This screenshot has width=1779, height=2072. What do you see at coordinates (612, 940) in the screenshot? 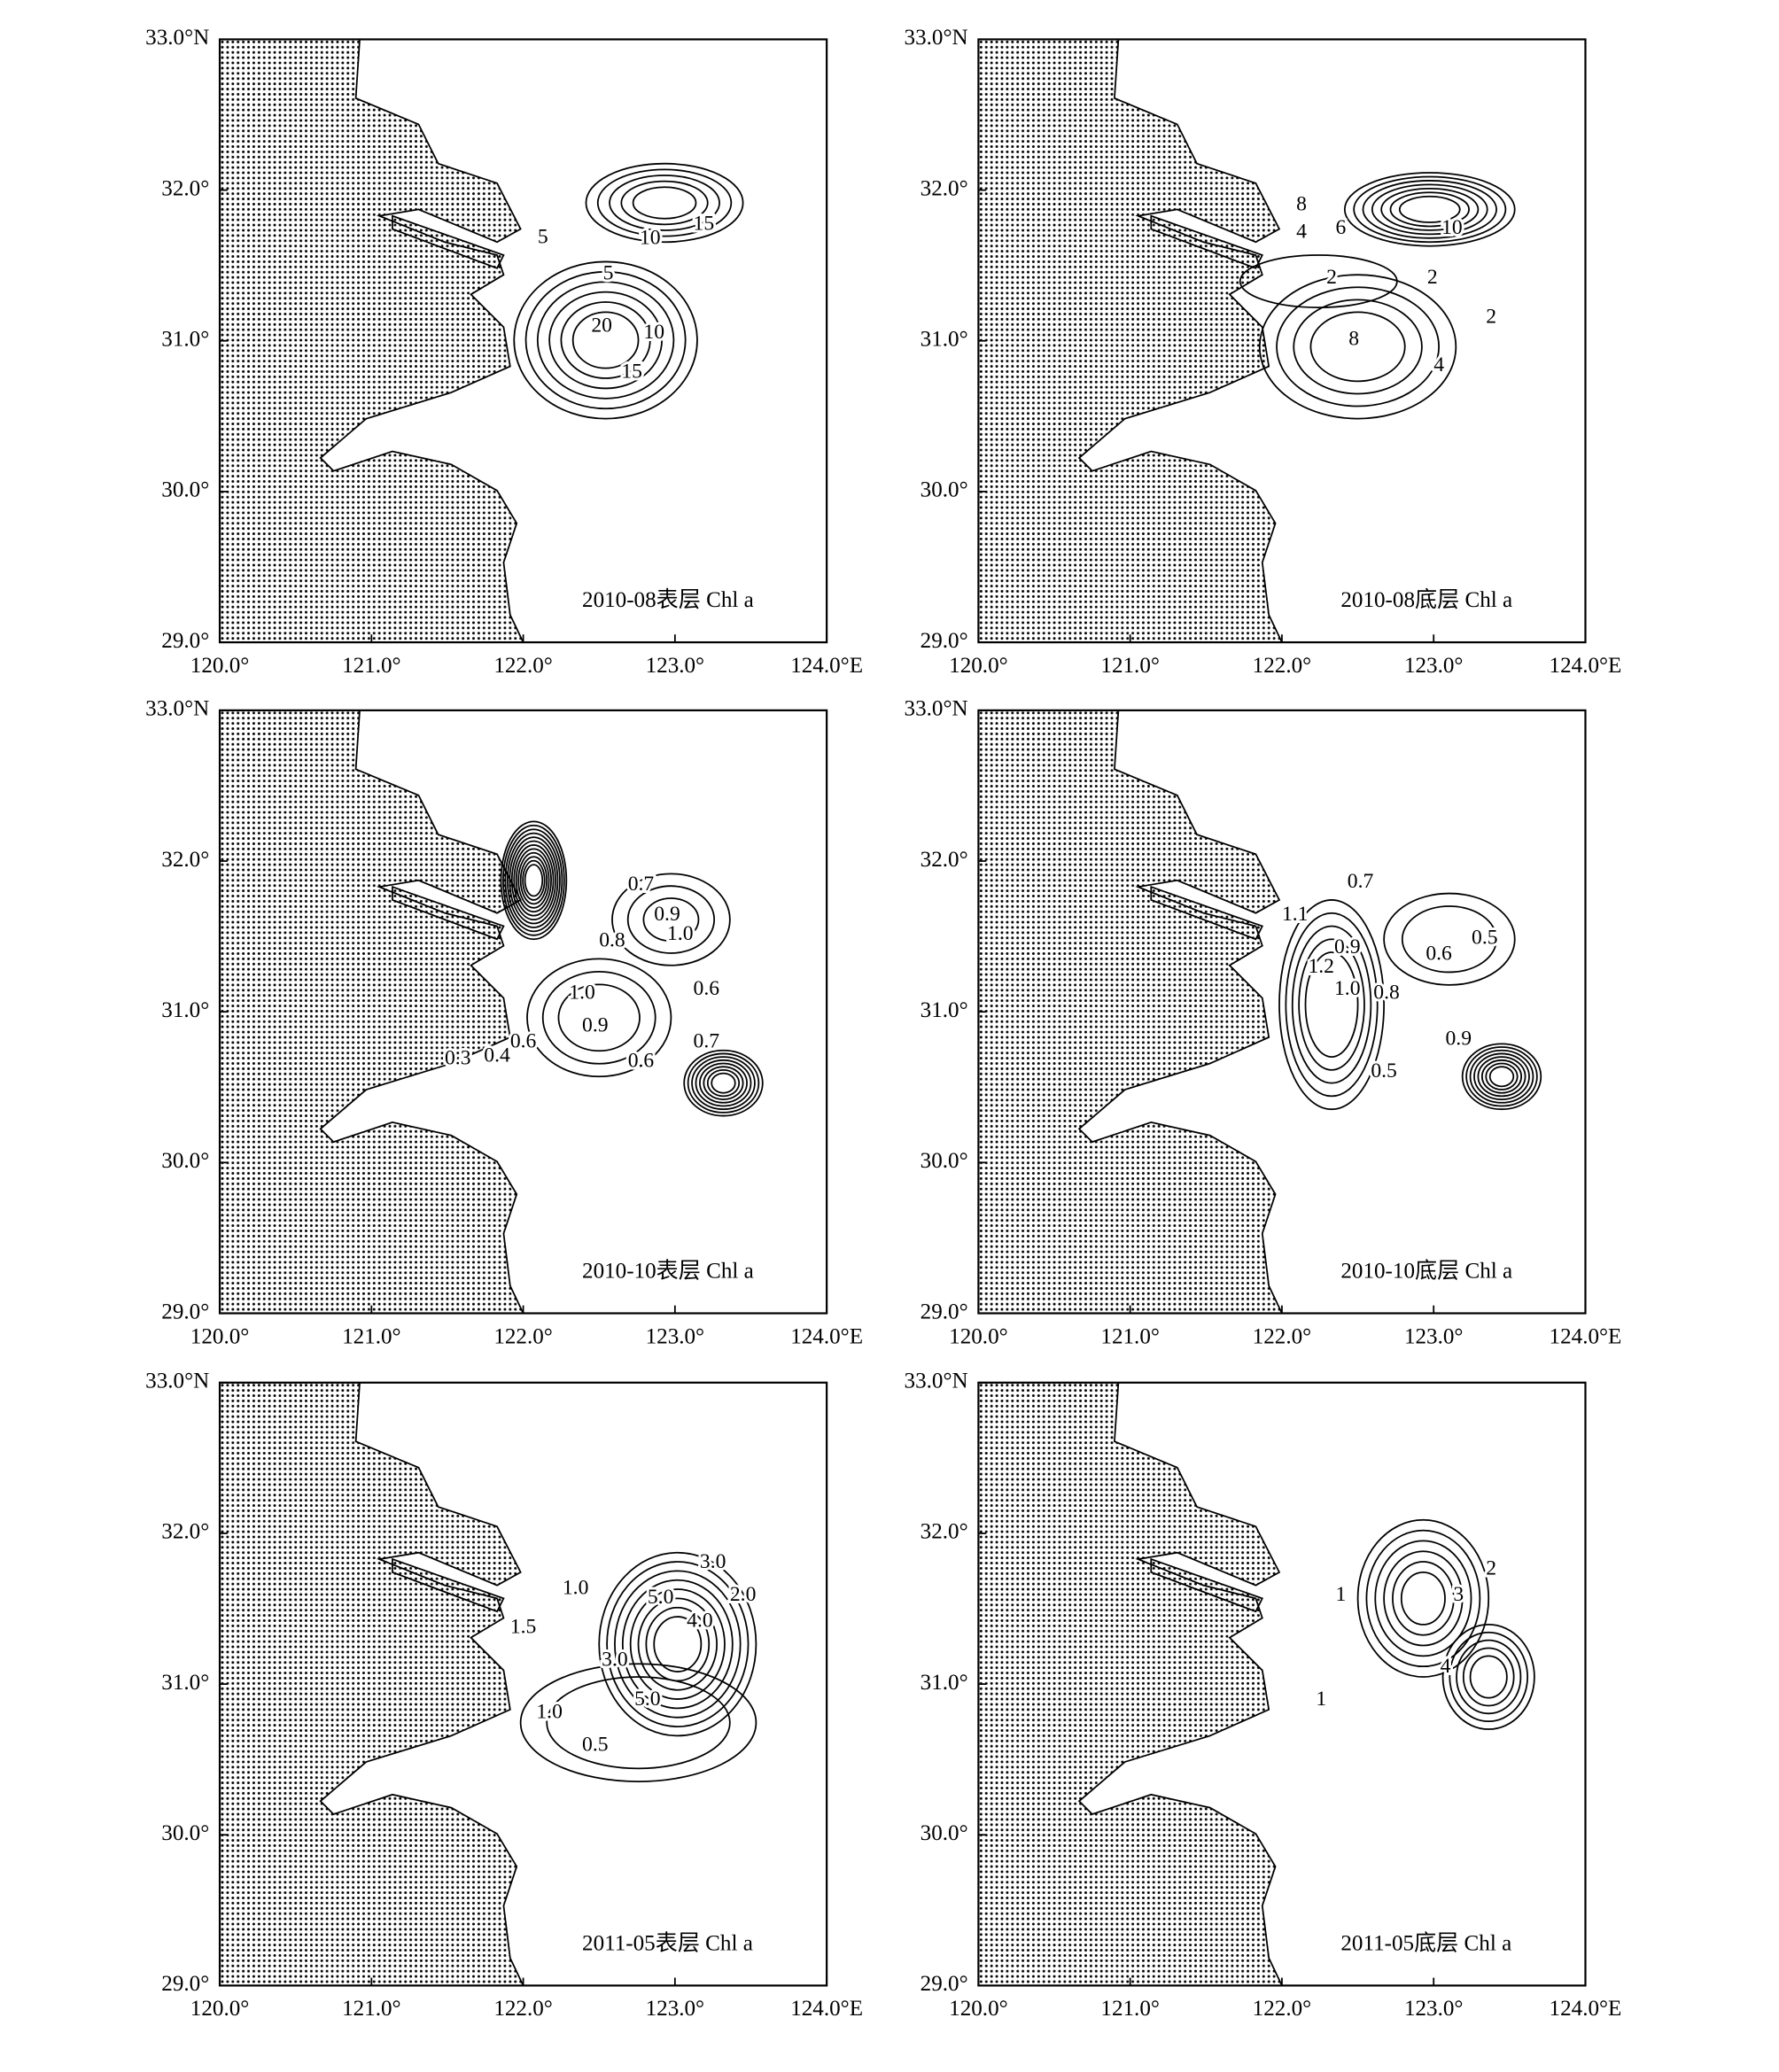
I see `contour-label: 0.8` at bounding box center [612, 940].